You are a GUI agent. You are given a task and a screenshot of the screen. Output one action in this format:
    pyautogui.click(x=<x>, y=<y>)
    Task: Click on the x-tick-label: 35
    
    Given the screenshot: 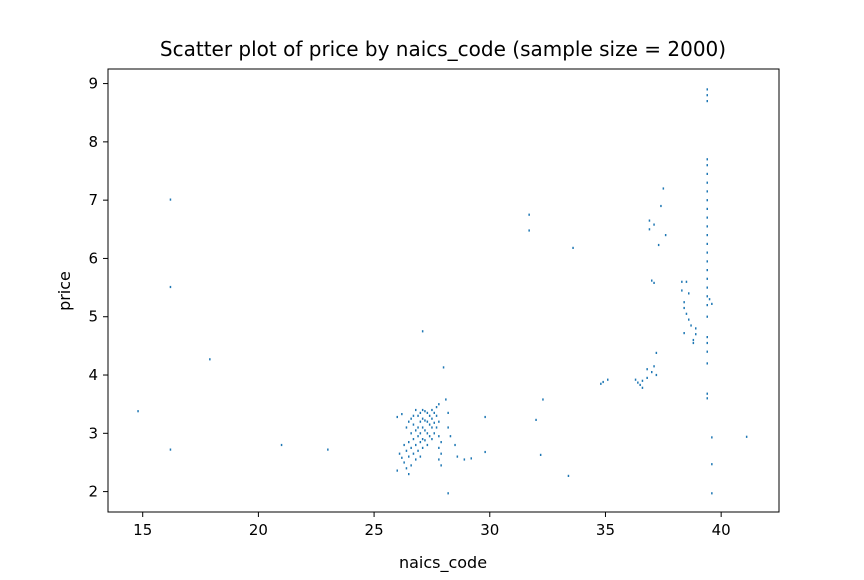 What is the action you would take?
    pyautogui.click(x=605, y=530)
    